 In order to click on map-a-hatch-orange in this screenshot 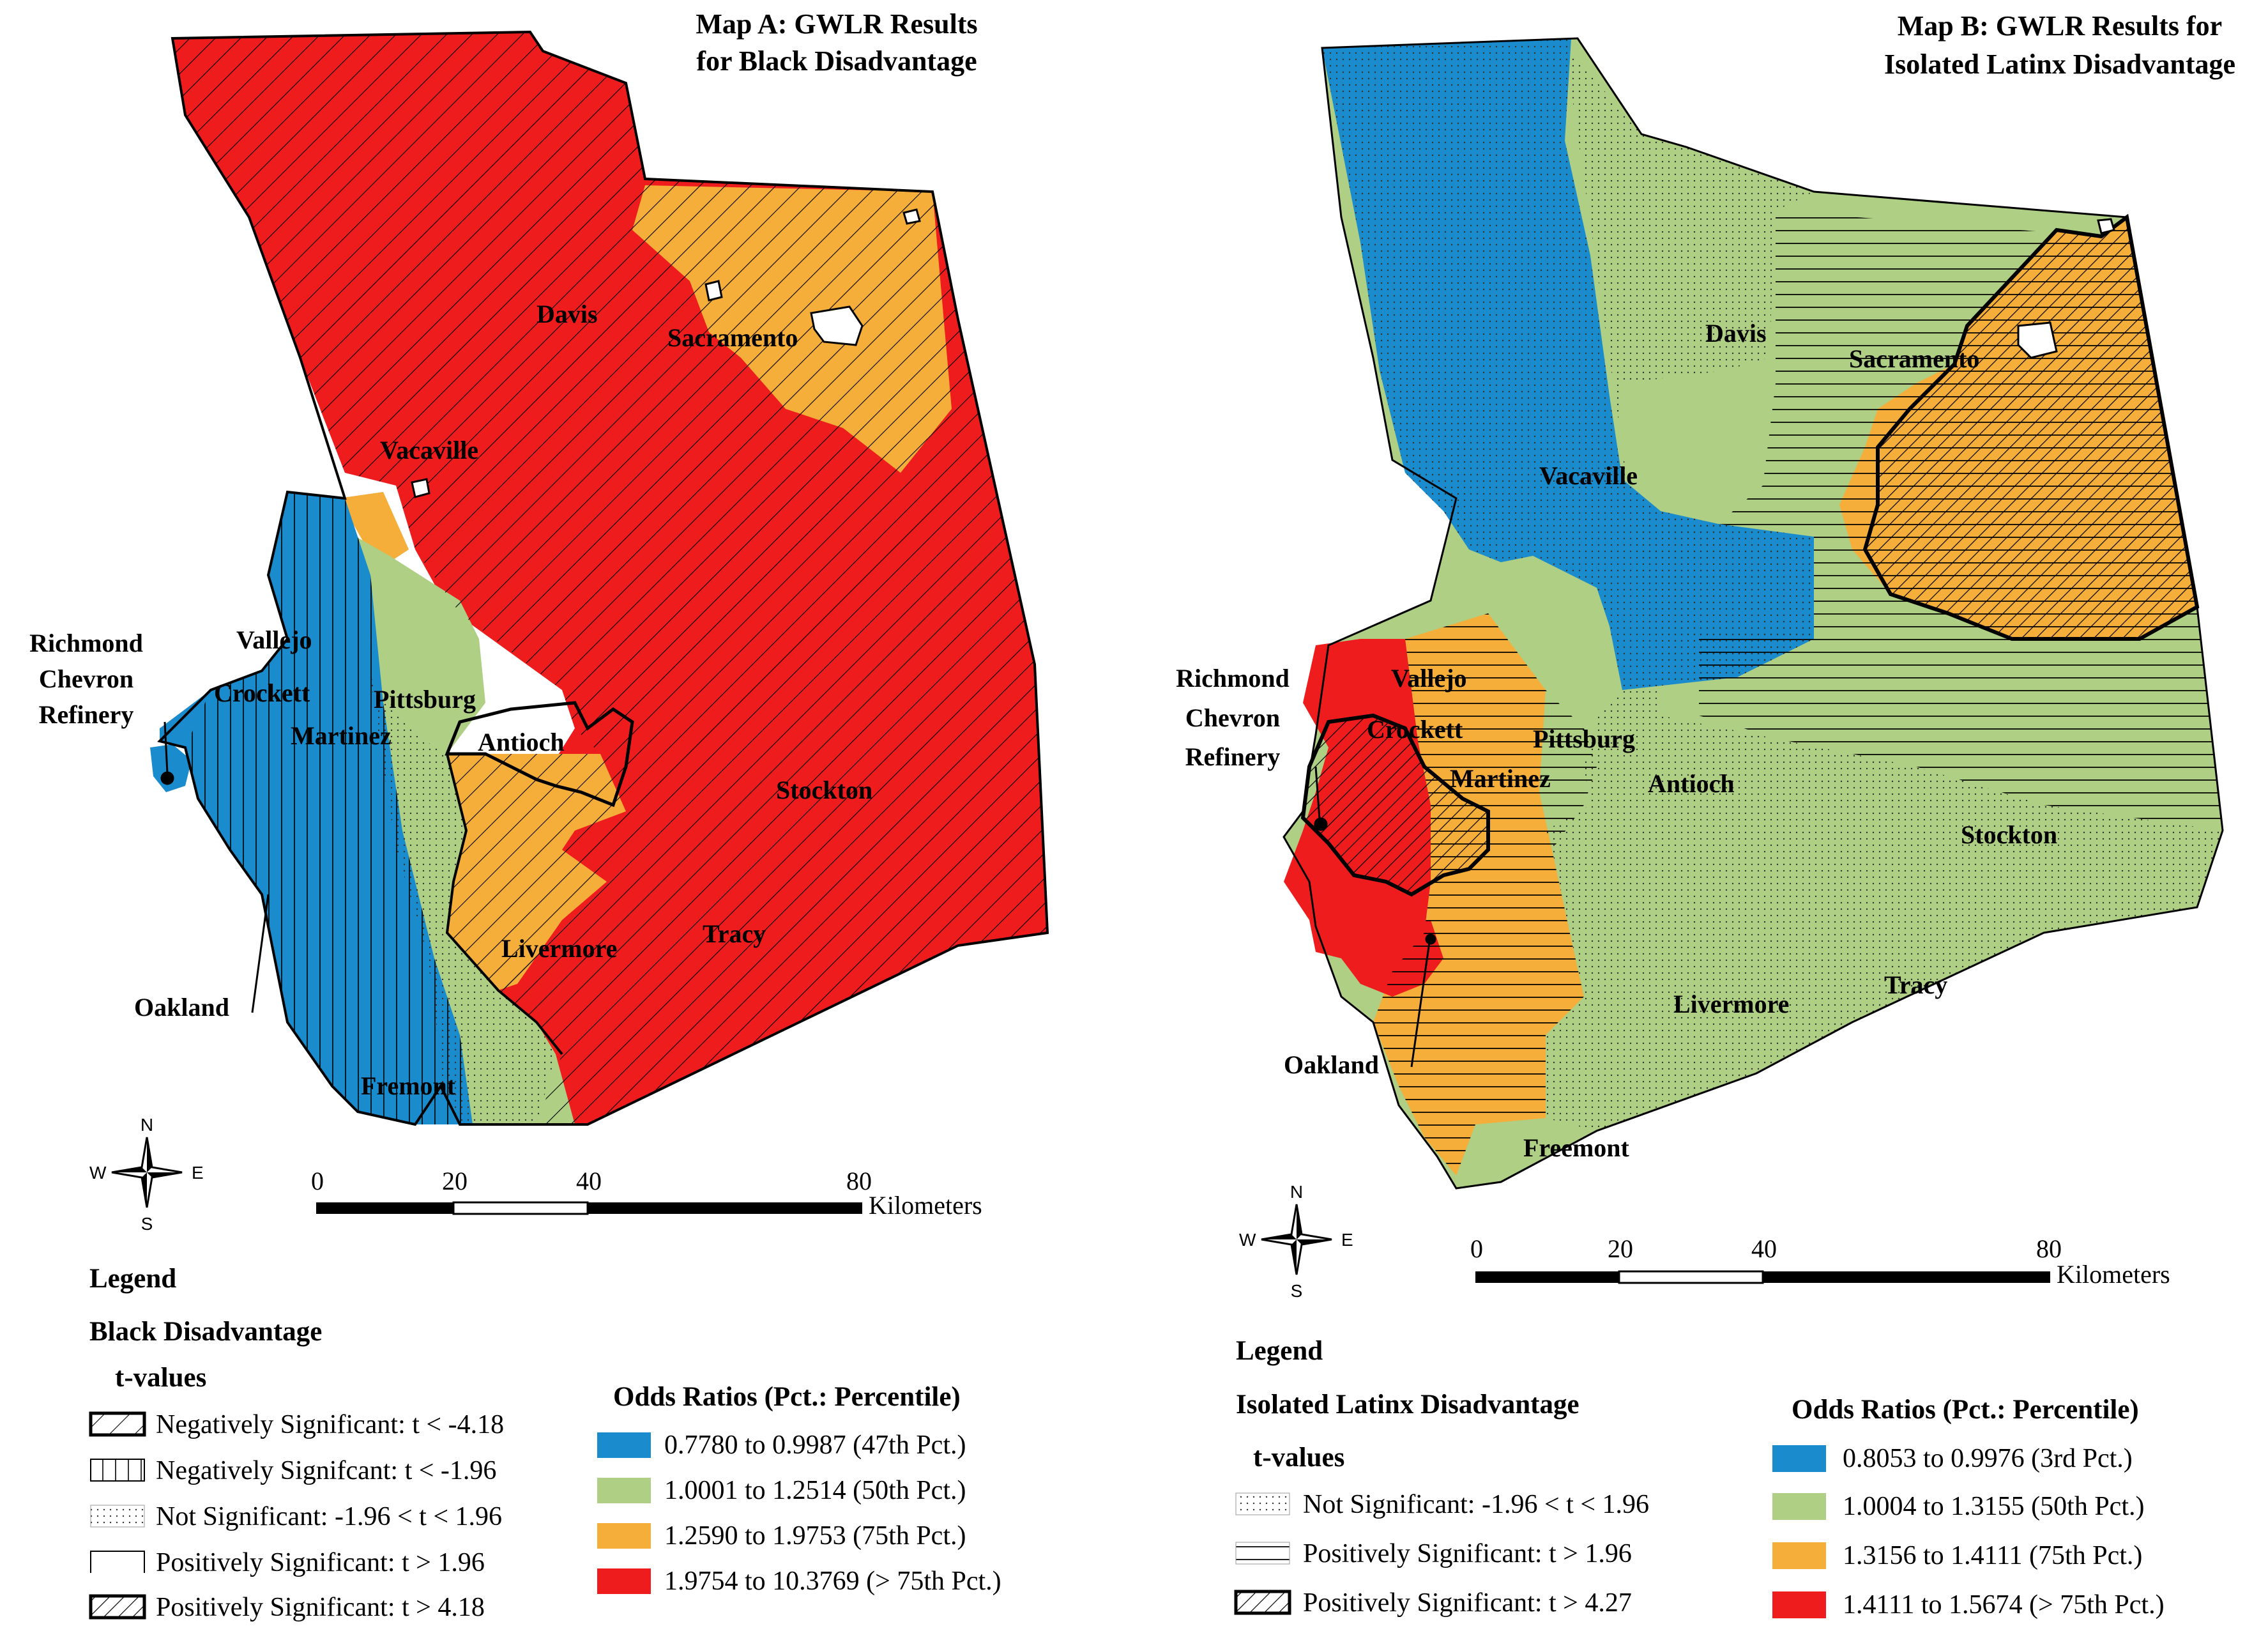, I will do `click(536, 872)`.